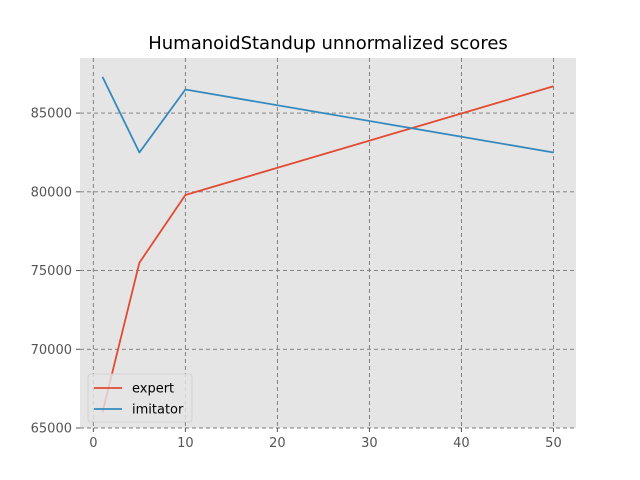 This screenshot has width=640, height=480. I want to click on legend-label-imitator: imitator, so click(158, 410).